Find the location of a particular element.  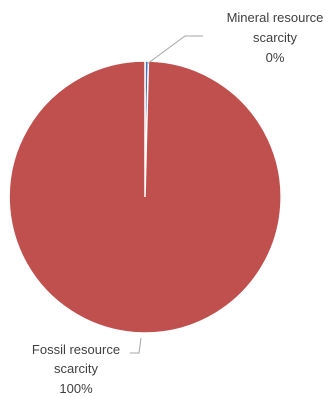

mineral-label-name-line1: Mineral resource is located at coordinates (275, 17).